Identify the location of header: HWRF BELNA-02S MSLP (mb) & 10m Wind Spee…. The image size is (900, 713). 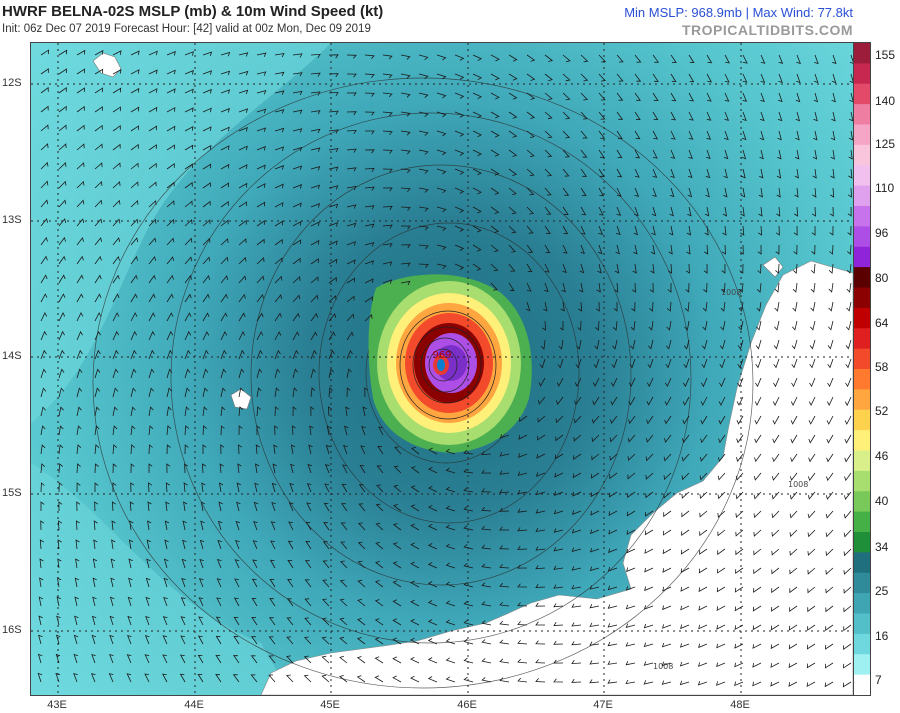
(450, 20).